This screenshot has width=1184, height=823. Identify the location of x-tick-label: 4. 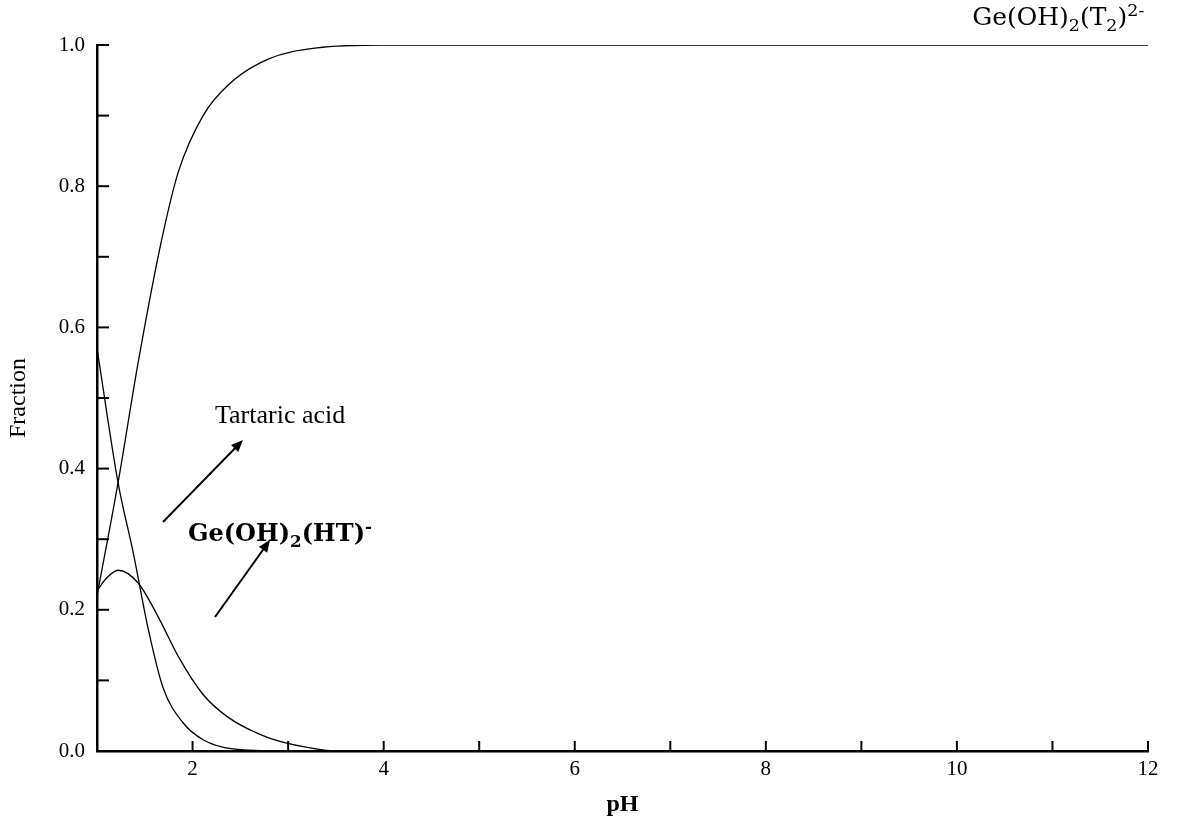
(384, 768).